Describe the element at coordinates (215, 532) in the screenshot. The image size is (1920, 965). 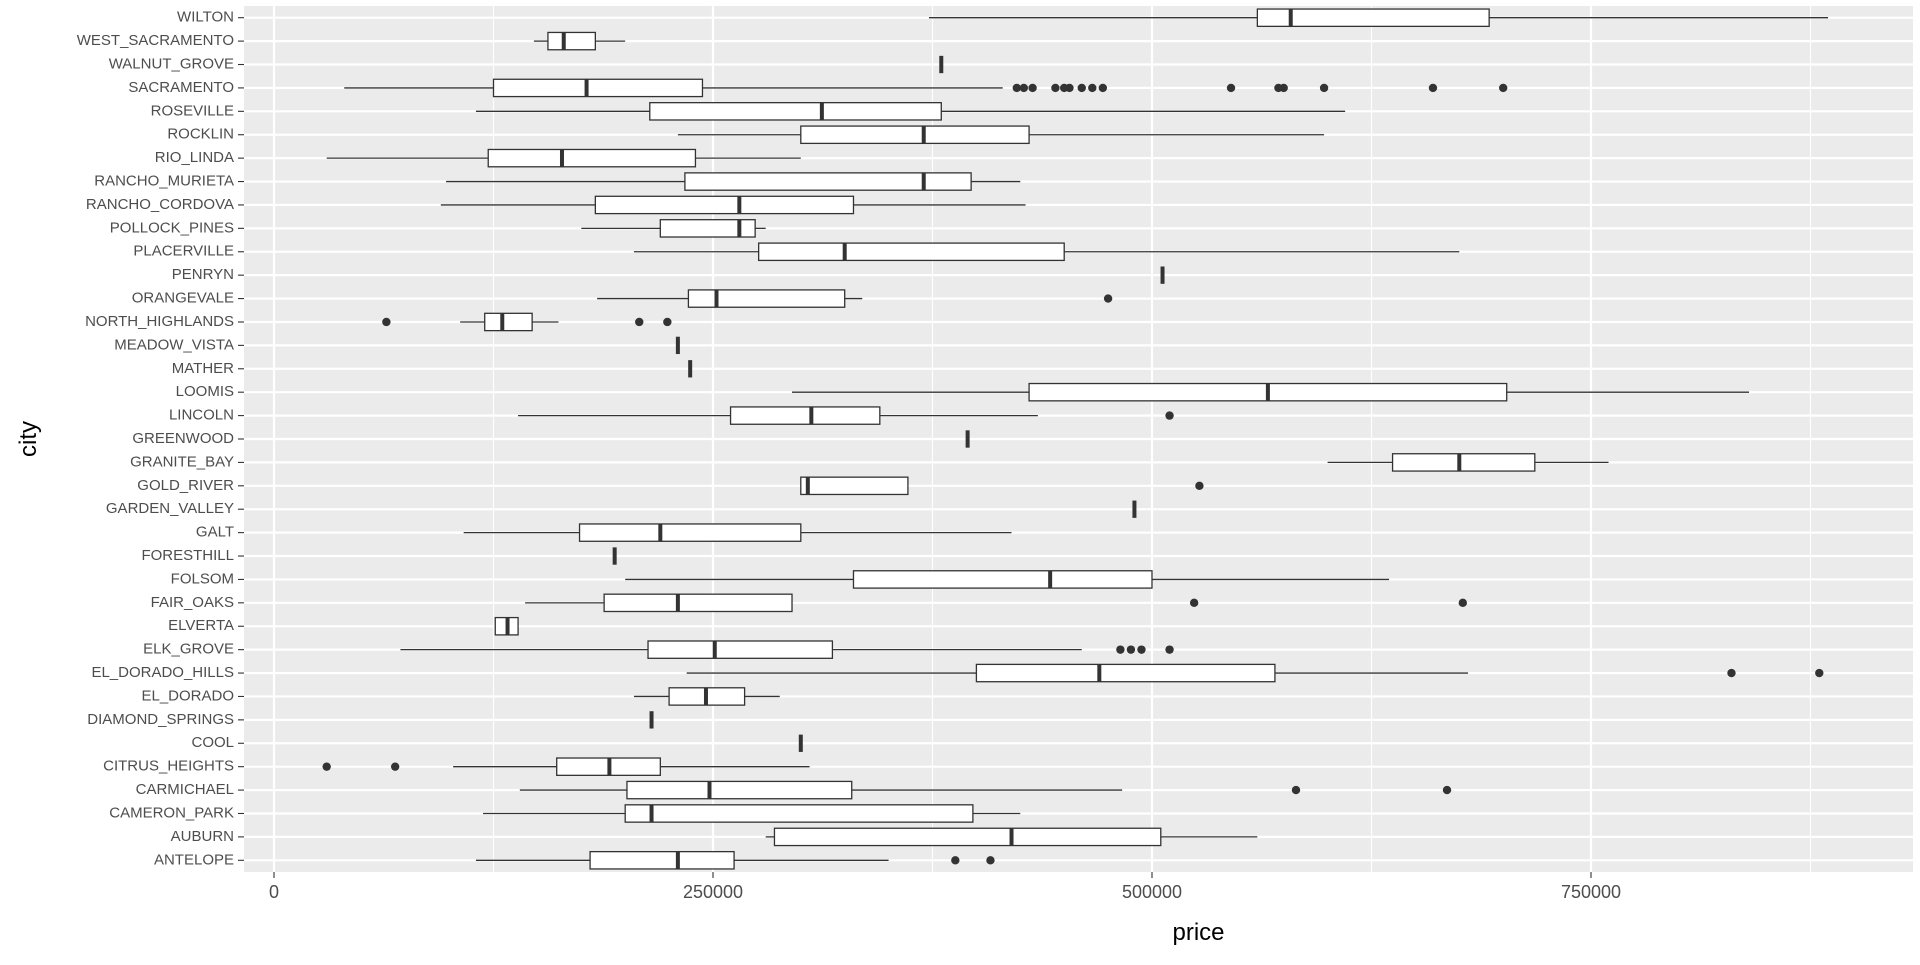
I see `y-tick-label: GALT` at that location.